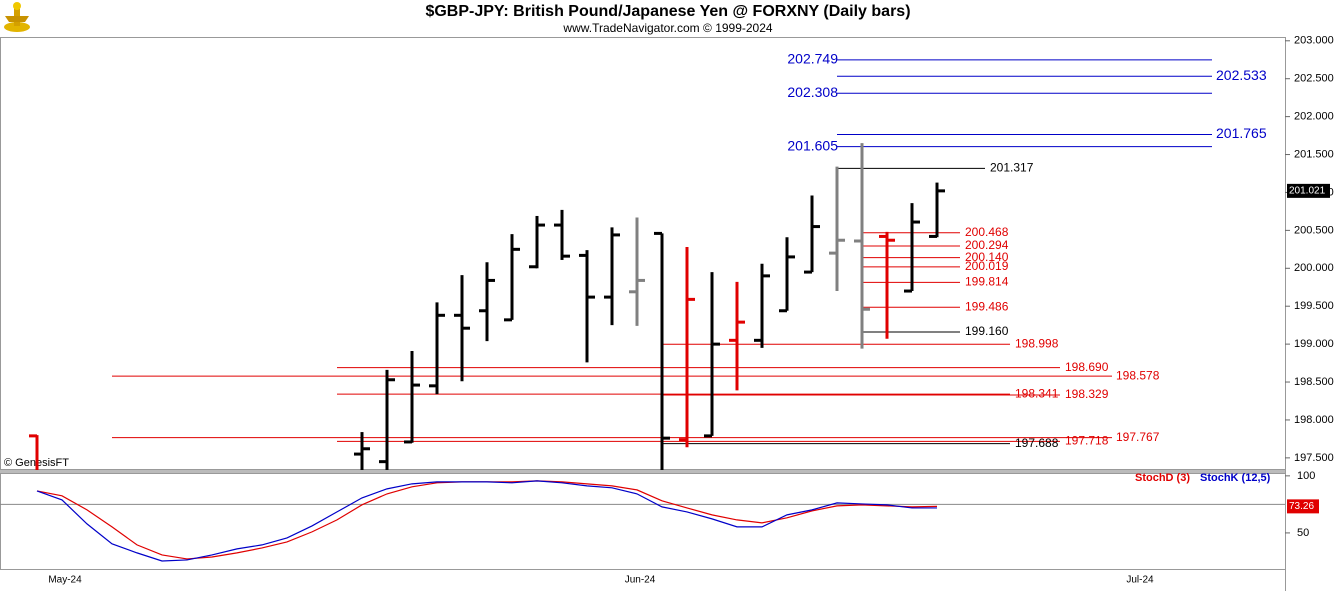  I want to click on level-label: 200.468, so click(987, 232).